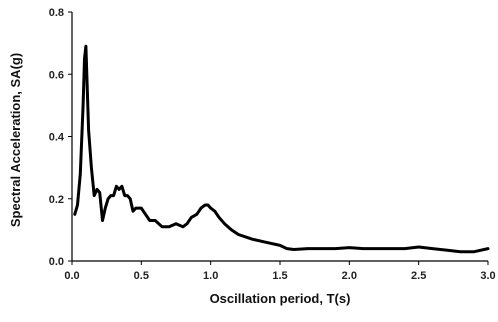 This screenshot has height=322, width=498. What do you see at coordinates (280, 298) in the screenshot?
I see `x-axis-title: Oscillation period, T(s)` at bounding box center [280, 298].